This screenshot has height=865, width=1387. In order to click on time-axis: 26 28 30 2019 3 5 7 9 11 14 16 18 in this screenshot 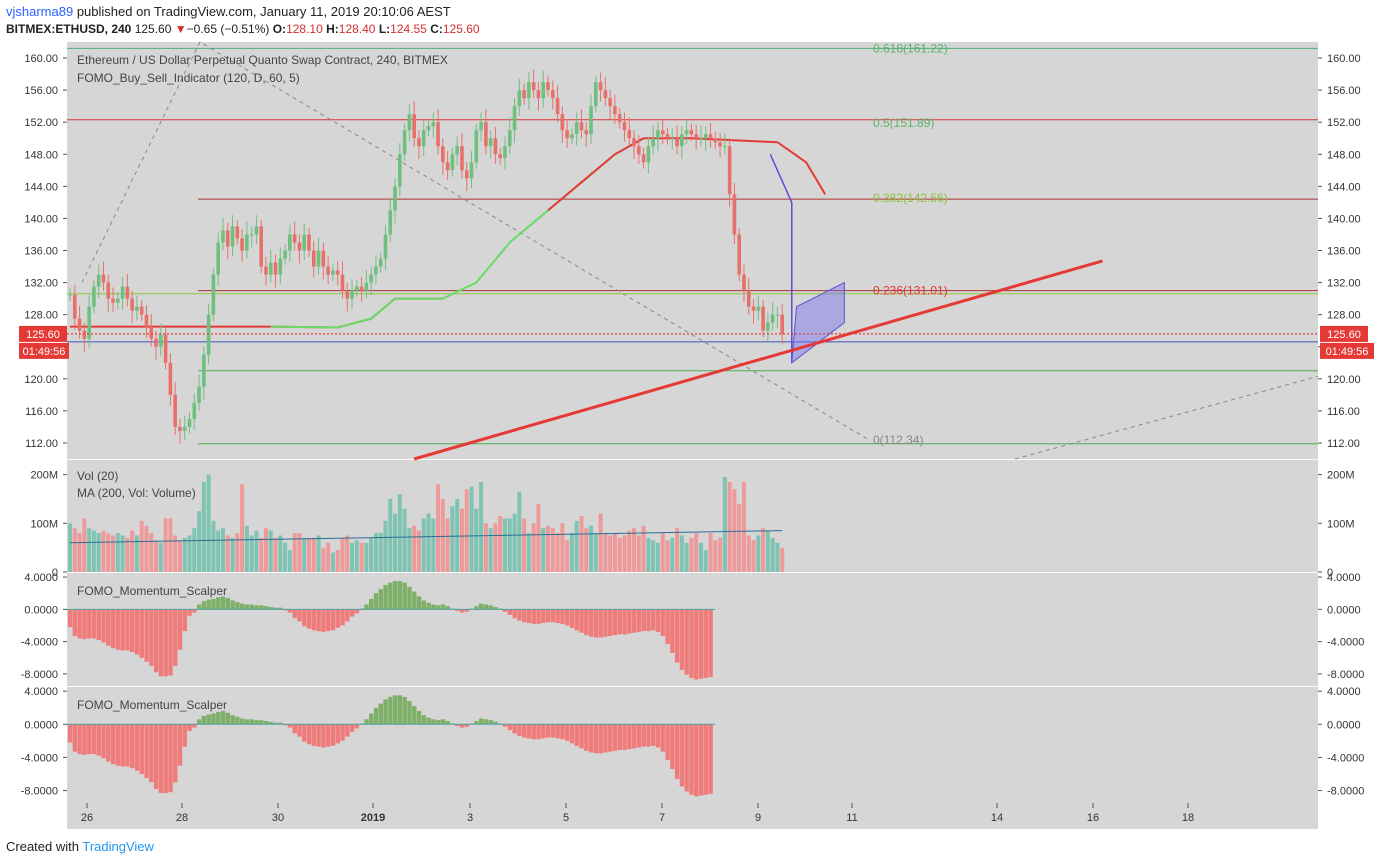, I will do `click(637, 813)`.